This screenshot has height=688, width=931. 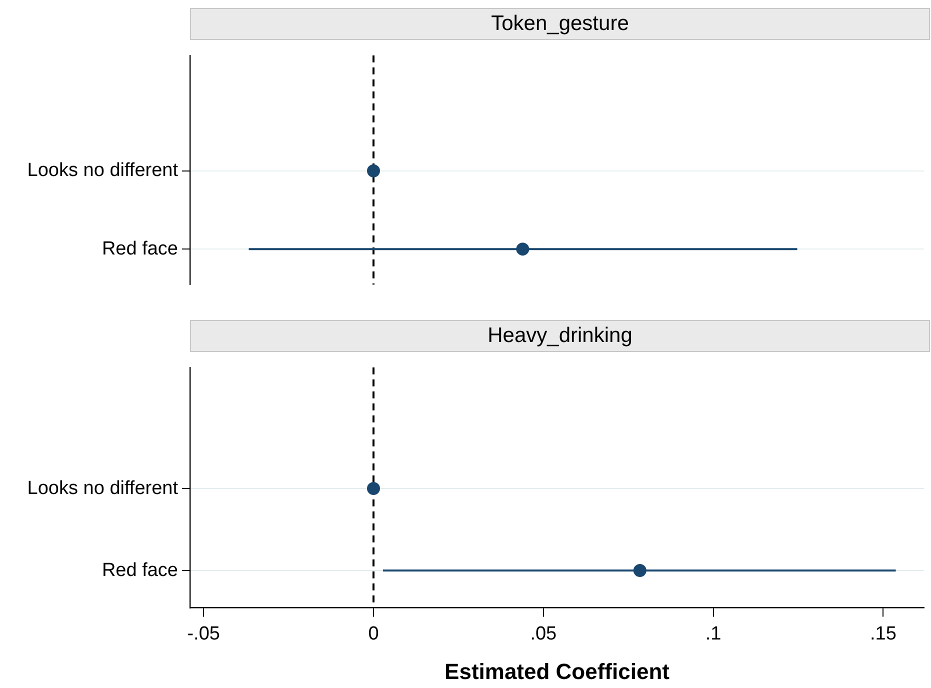 What do you see at coordinates (560, 336) in the screenshot?
I see `chart-title: Heavy_drinking` at bounding box center [560, 336].